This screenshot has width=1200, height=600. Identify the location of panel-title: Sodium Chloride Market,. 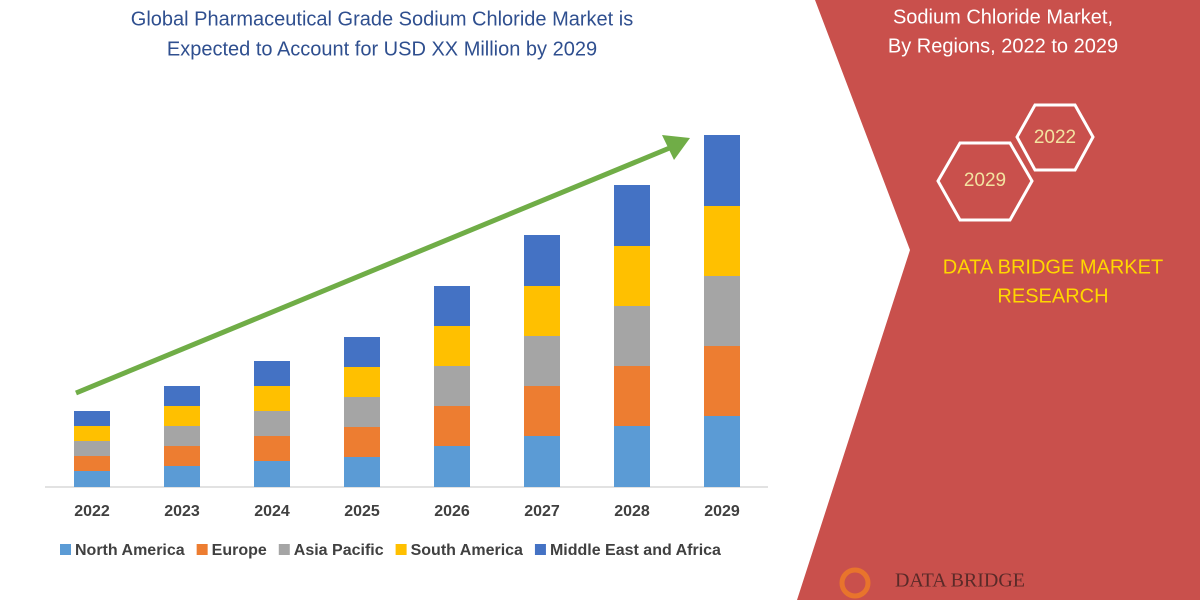
(1003, 17).